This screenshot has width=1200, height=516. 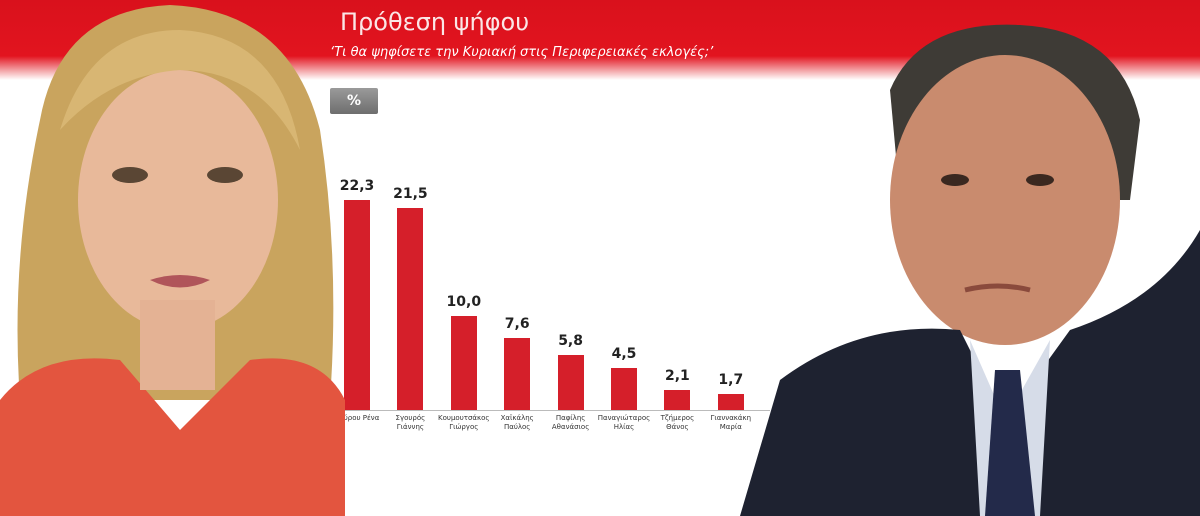 I want to click on value-label: 7,6, so click(x=517, y=324).